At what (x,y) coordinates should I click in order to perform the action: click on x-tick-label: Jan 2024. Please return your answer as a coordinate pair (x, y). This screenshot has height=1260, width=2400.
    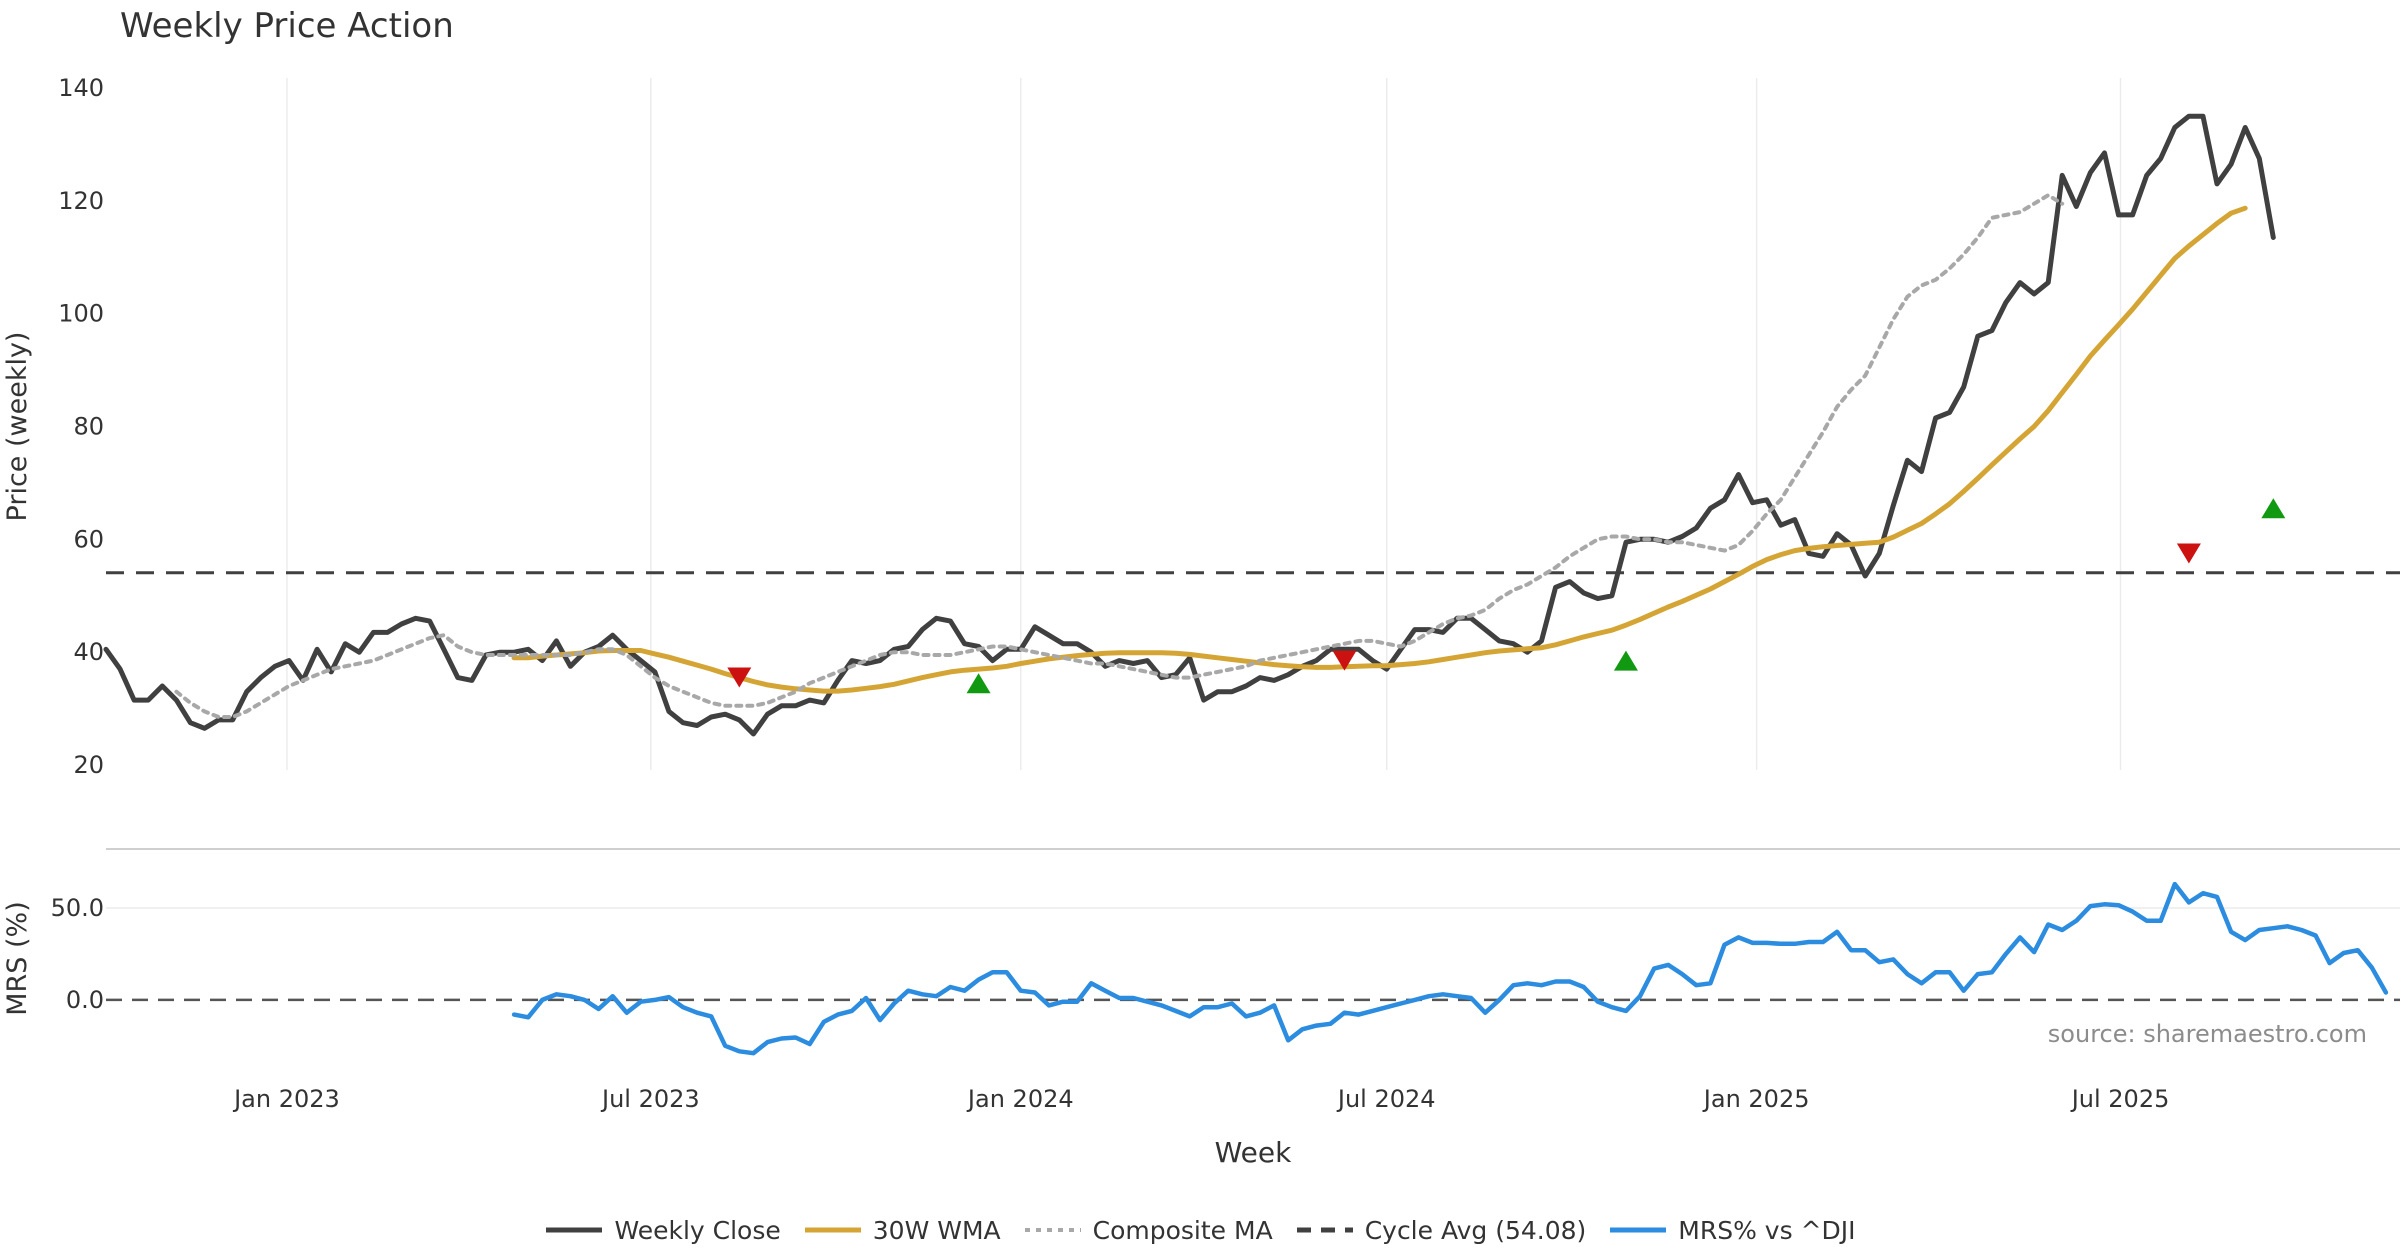
    Looking at the image, I should click on (1020, 1099).